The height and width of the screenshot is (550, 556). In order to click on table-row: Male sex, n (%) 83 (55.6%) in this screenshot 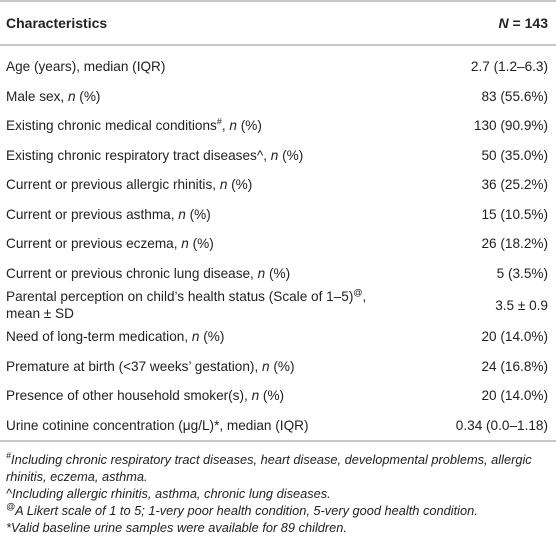, I will do `click(278, 97)`.